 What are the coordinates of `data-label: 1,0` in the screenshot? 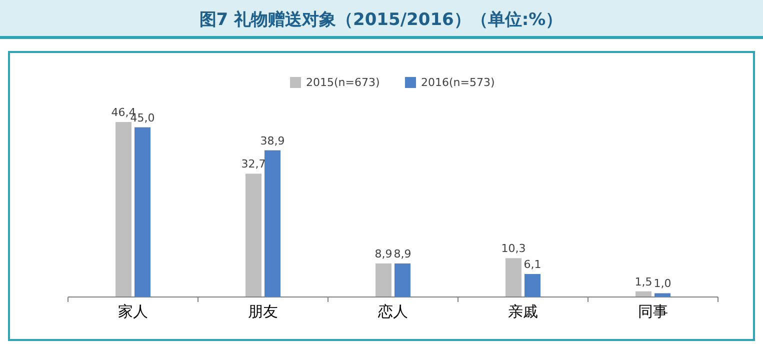 It's located at (663, 283).